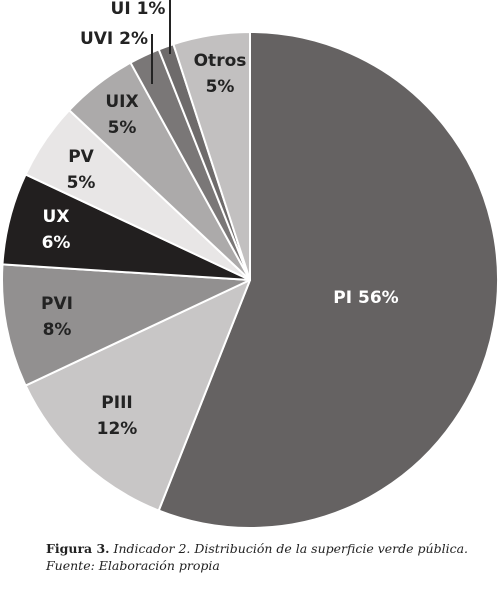  What do you see at coordinates (57, 304) in the screenshot?
I see `slice-label-line: PVI` at bounding box center [57, 304].